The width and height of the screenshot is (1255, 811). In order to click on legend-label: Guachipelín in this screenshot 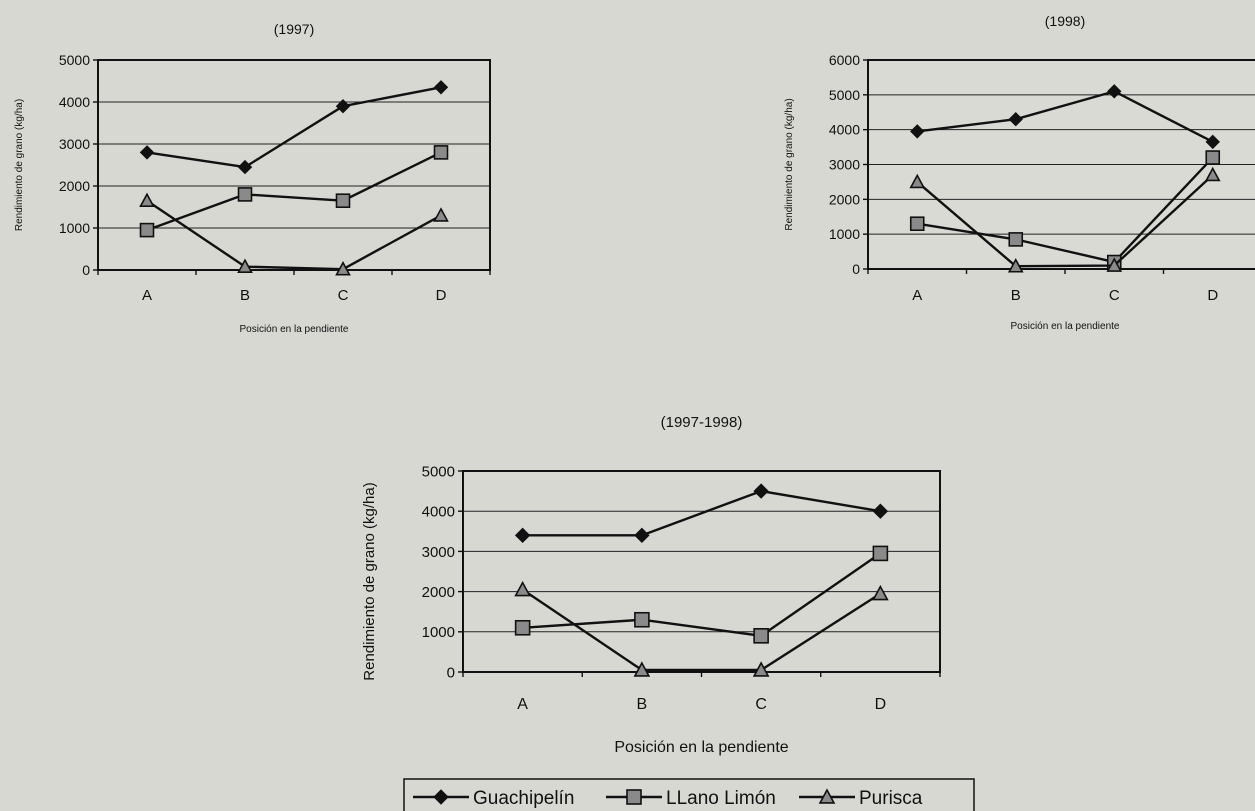, I will do `click(523, 798)`.